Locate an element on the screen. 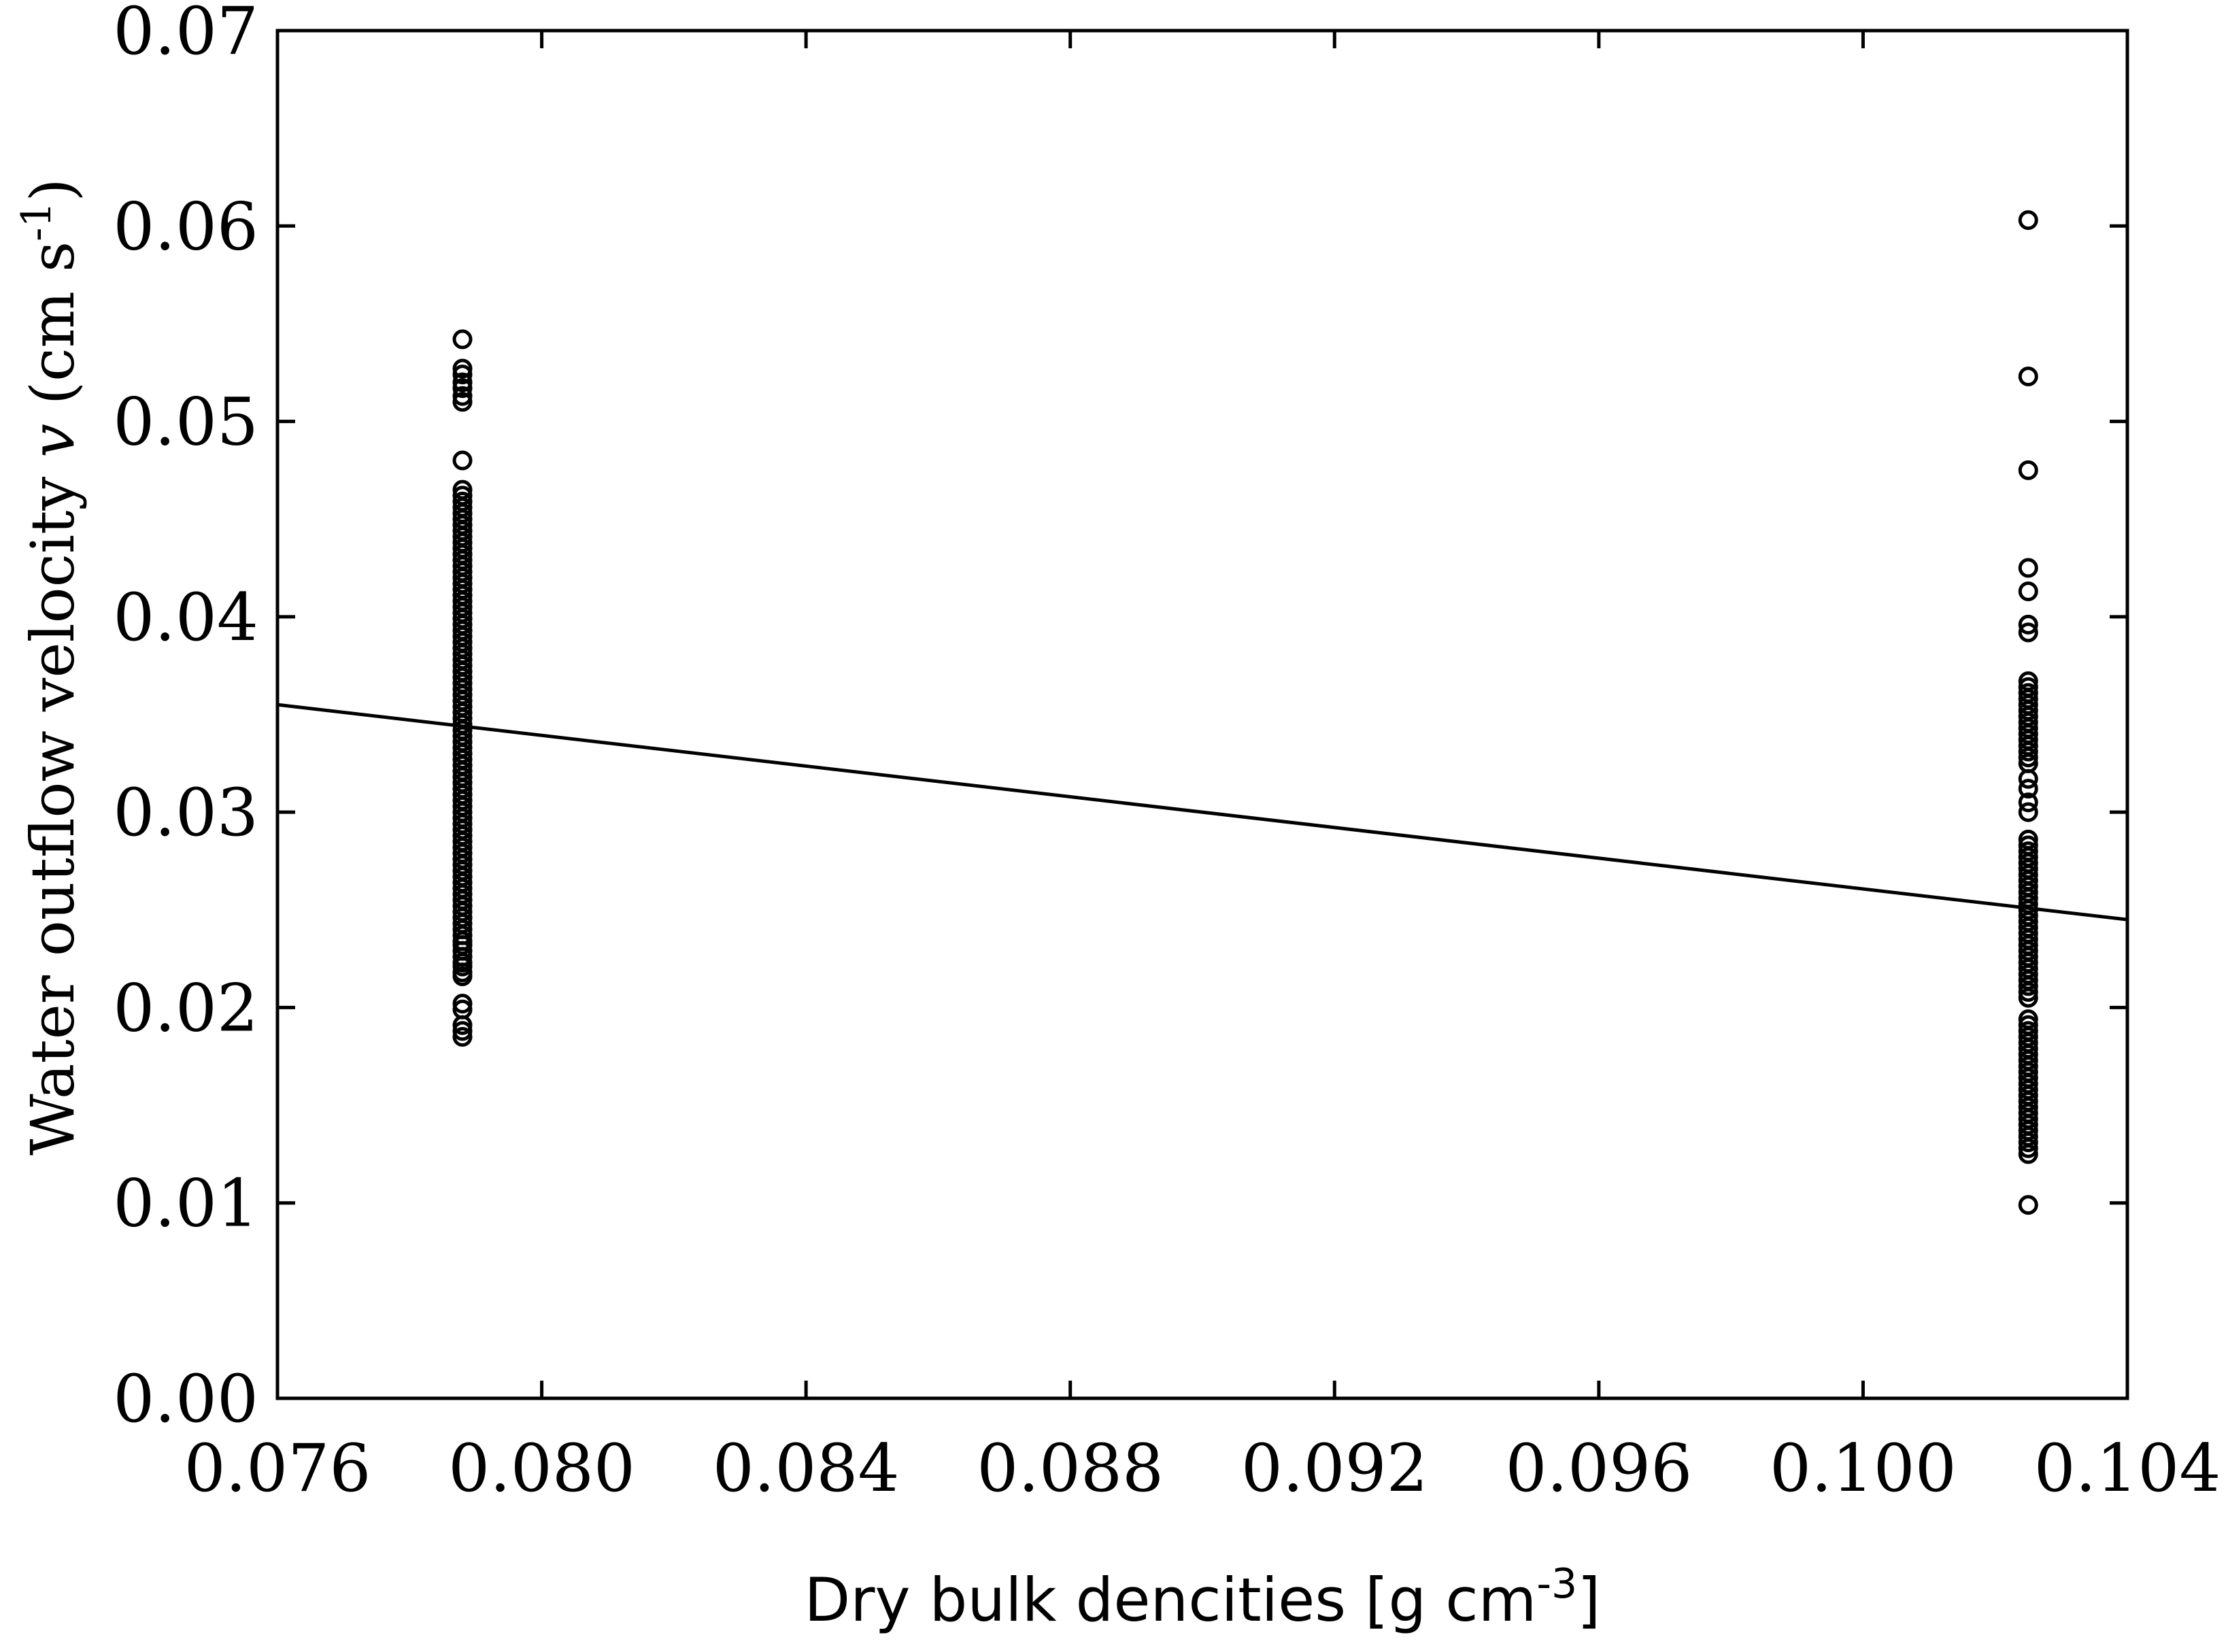  x-axis-title: Dry bulk dencities [g cm-3] is located at coordinates (1203, 1598).